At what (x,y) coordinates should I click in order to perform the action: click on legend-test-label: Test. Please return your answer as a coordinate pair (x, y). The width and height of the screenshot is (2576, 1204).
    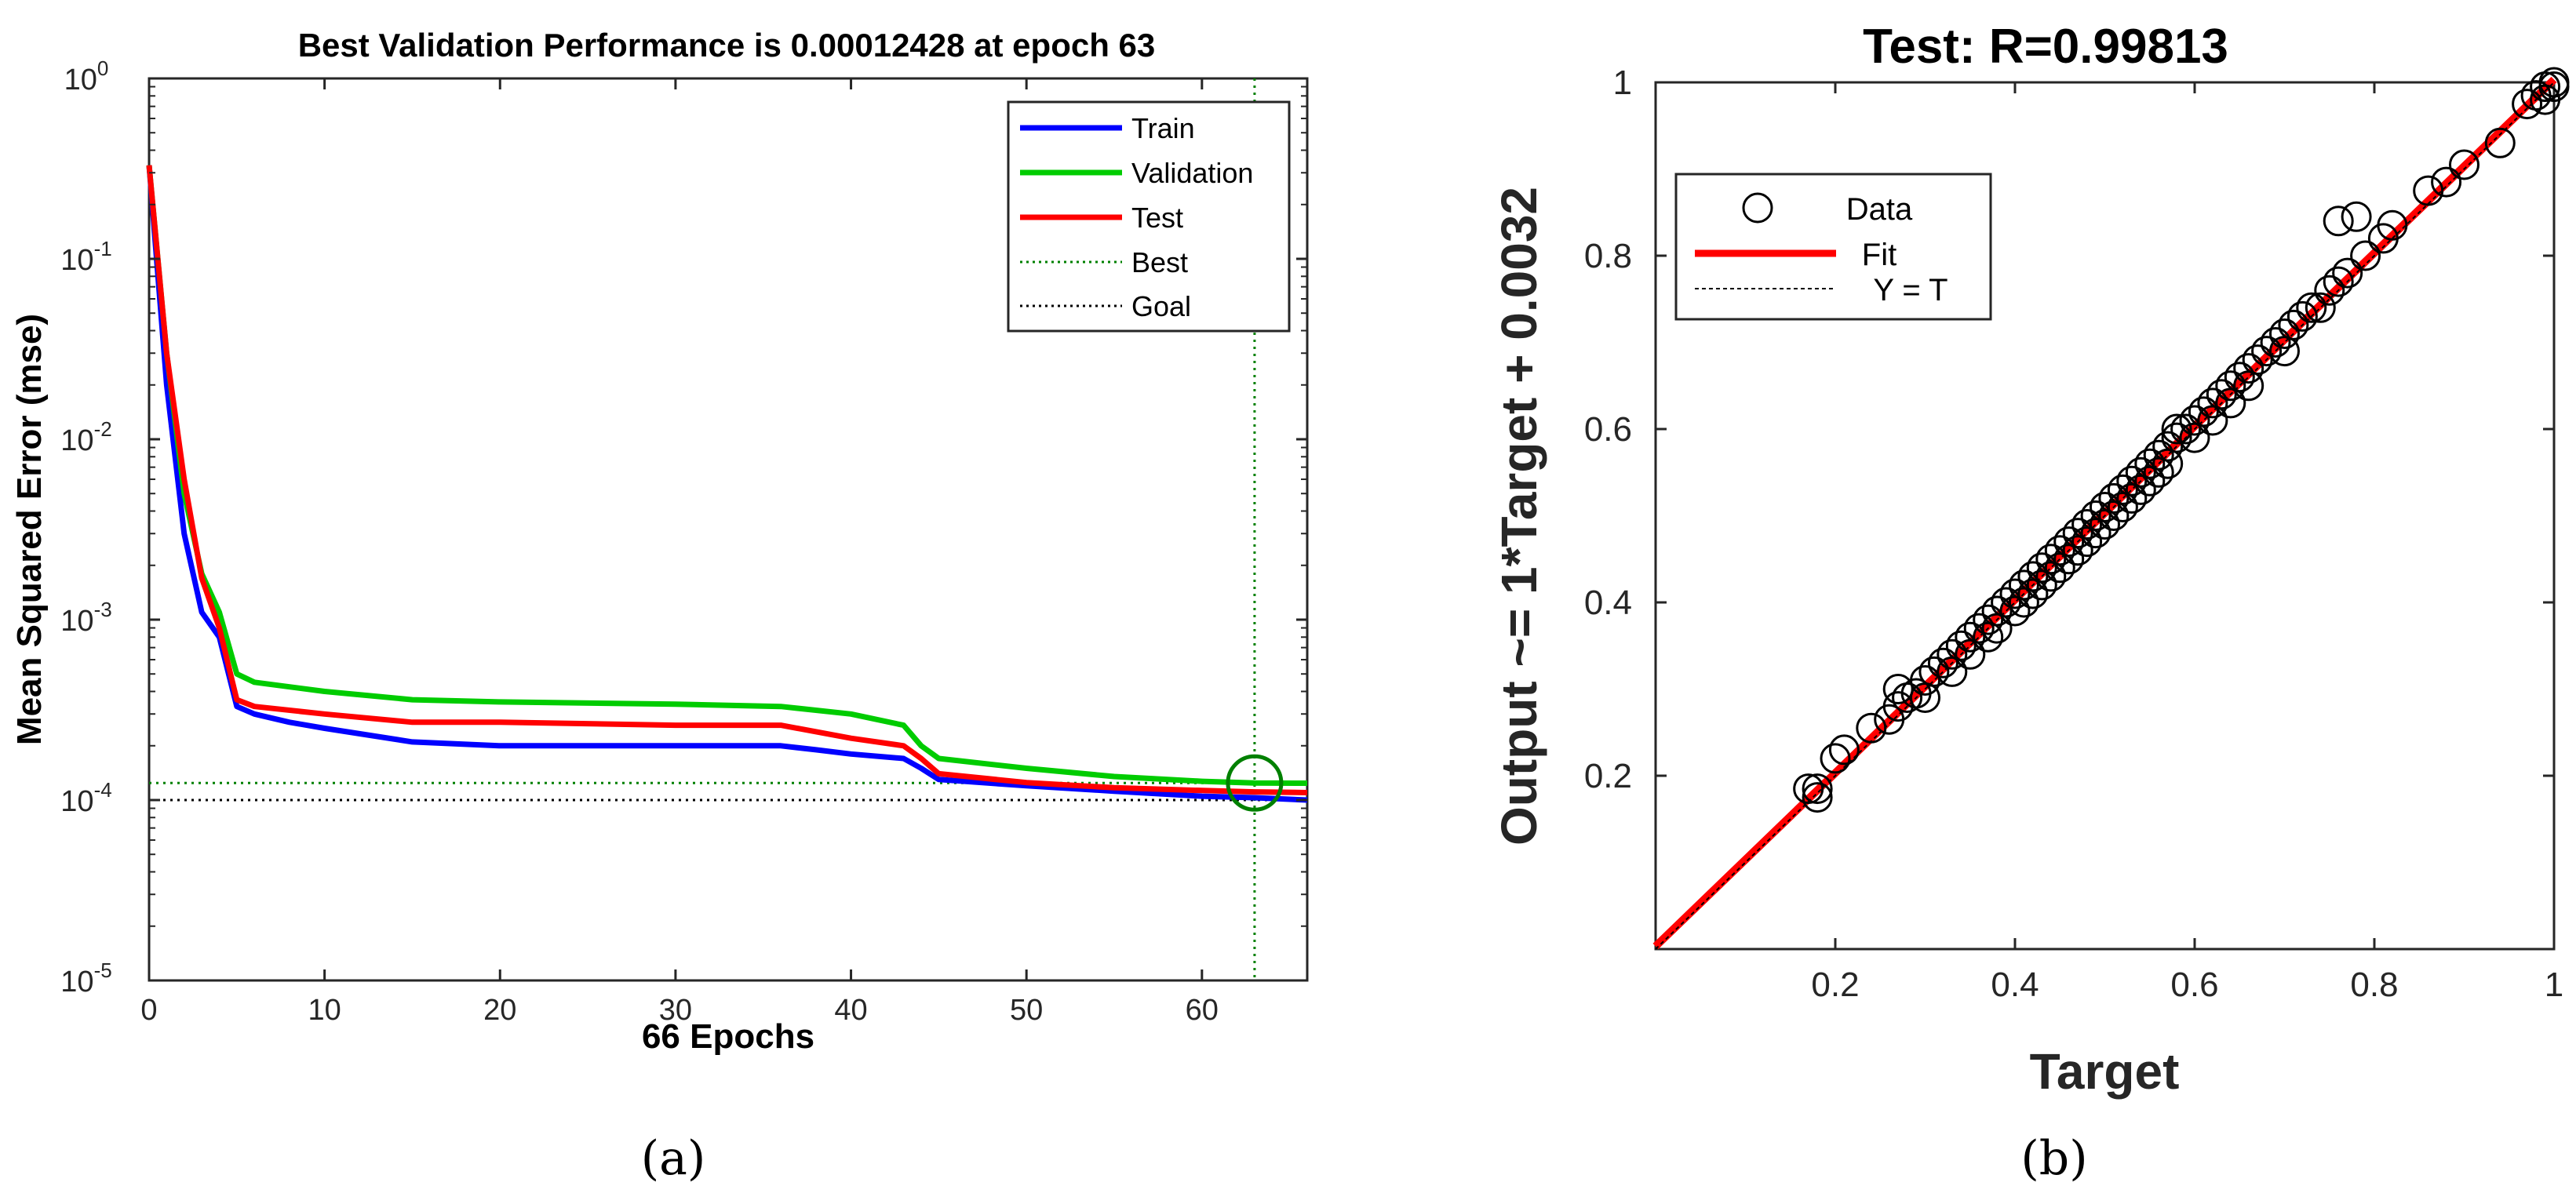
    Looking at the image, I should click on (1157, 218).